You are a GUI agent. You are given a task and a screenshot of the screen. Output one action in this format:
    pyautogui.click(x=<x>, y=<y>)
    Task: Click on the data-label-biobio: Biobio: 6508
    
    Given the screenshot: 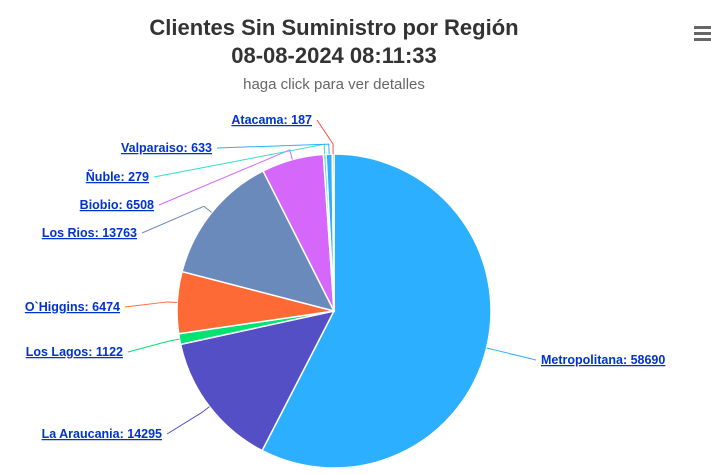 What is the action you would take?
    pyautogui.click(x=117, y=205)
    